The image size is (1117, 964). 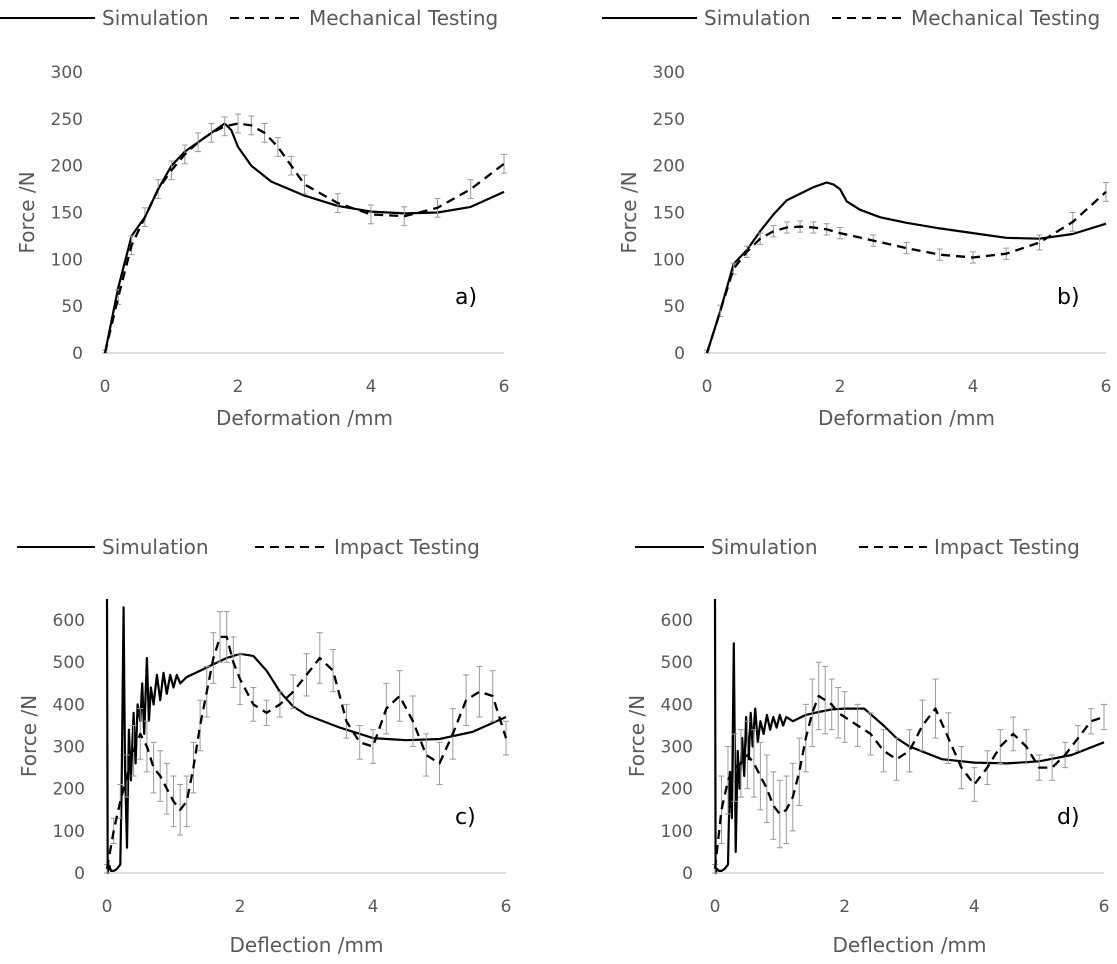 I want to click on panel-label: c), so click(x=465, y=817).